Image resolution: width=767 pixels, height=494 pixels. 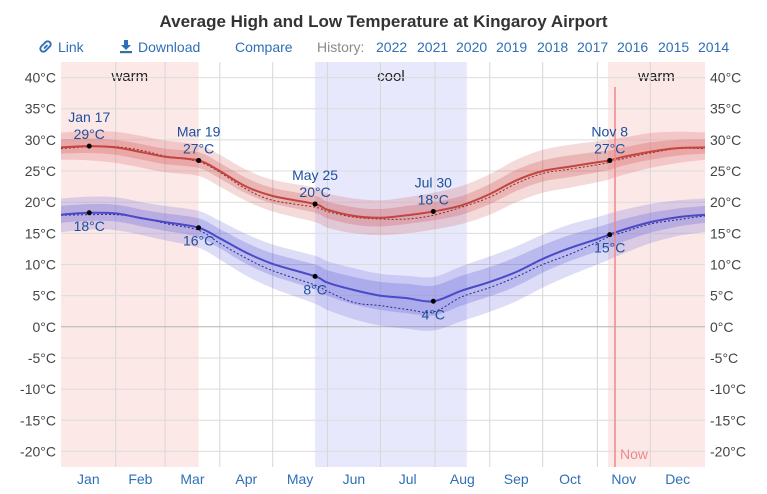 What do you see at coordinates (315, 289) in the screenshot?
I see `annotation-value: 8°C` at bounding box center [315, 289].